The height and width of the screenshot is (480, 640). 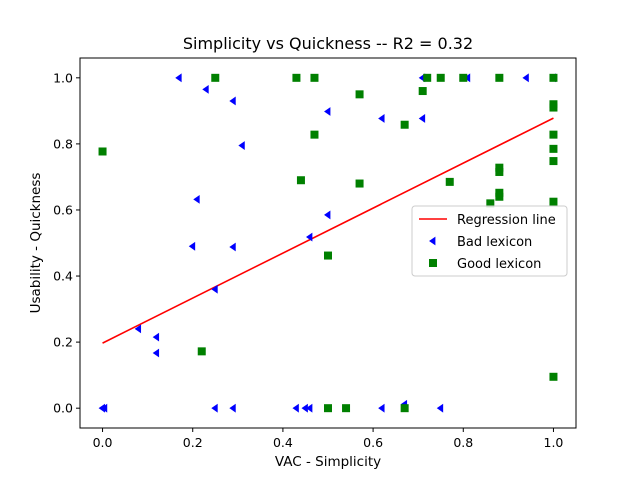 What do you see at coordinates (63, 209) in the screenshot?
I see `y-tick-label: 0.6` at bounding box center [63, 209].